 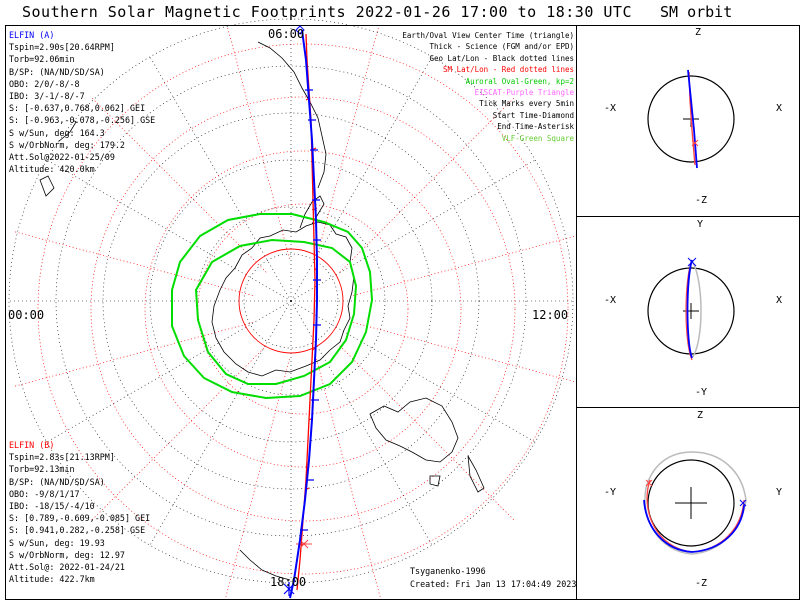 I want to click on elfin-a-orbit-xz, so click(x=692, y=119).